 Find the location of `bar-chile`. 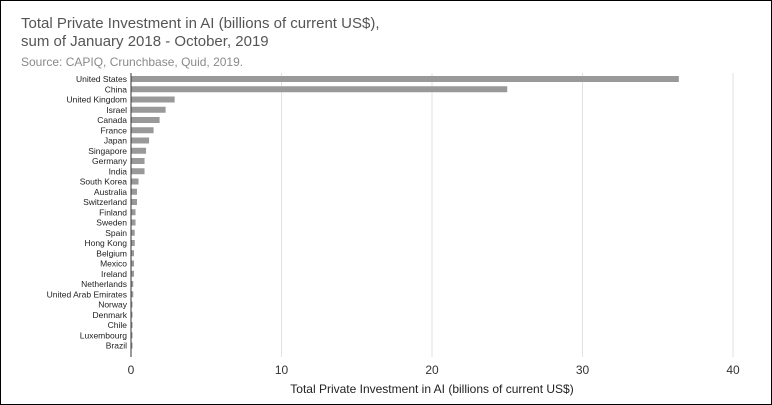

bar-chile is located at coordinates (132, 325).